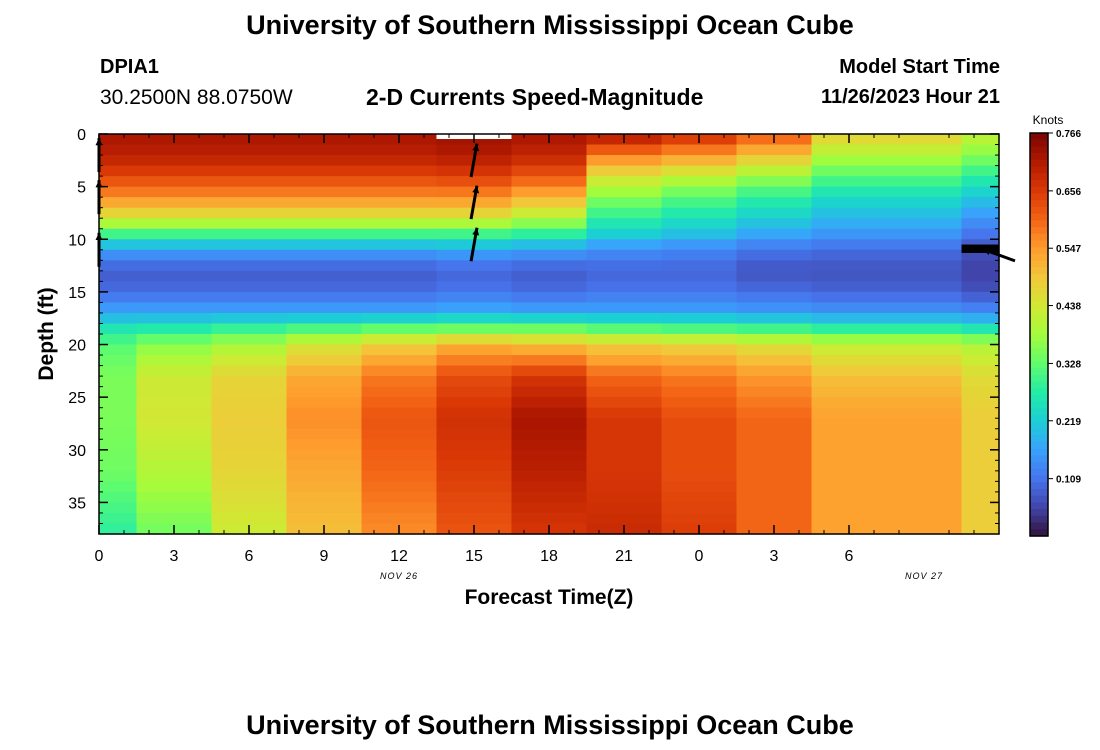 This screenshot has height=750, width=1100. What do you see at coordinates (699, 556) in the screenshot?
I see `x-tick-label: 0` at bounding box center [699, 556].